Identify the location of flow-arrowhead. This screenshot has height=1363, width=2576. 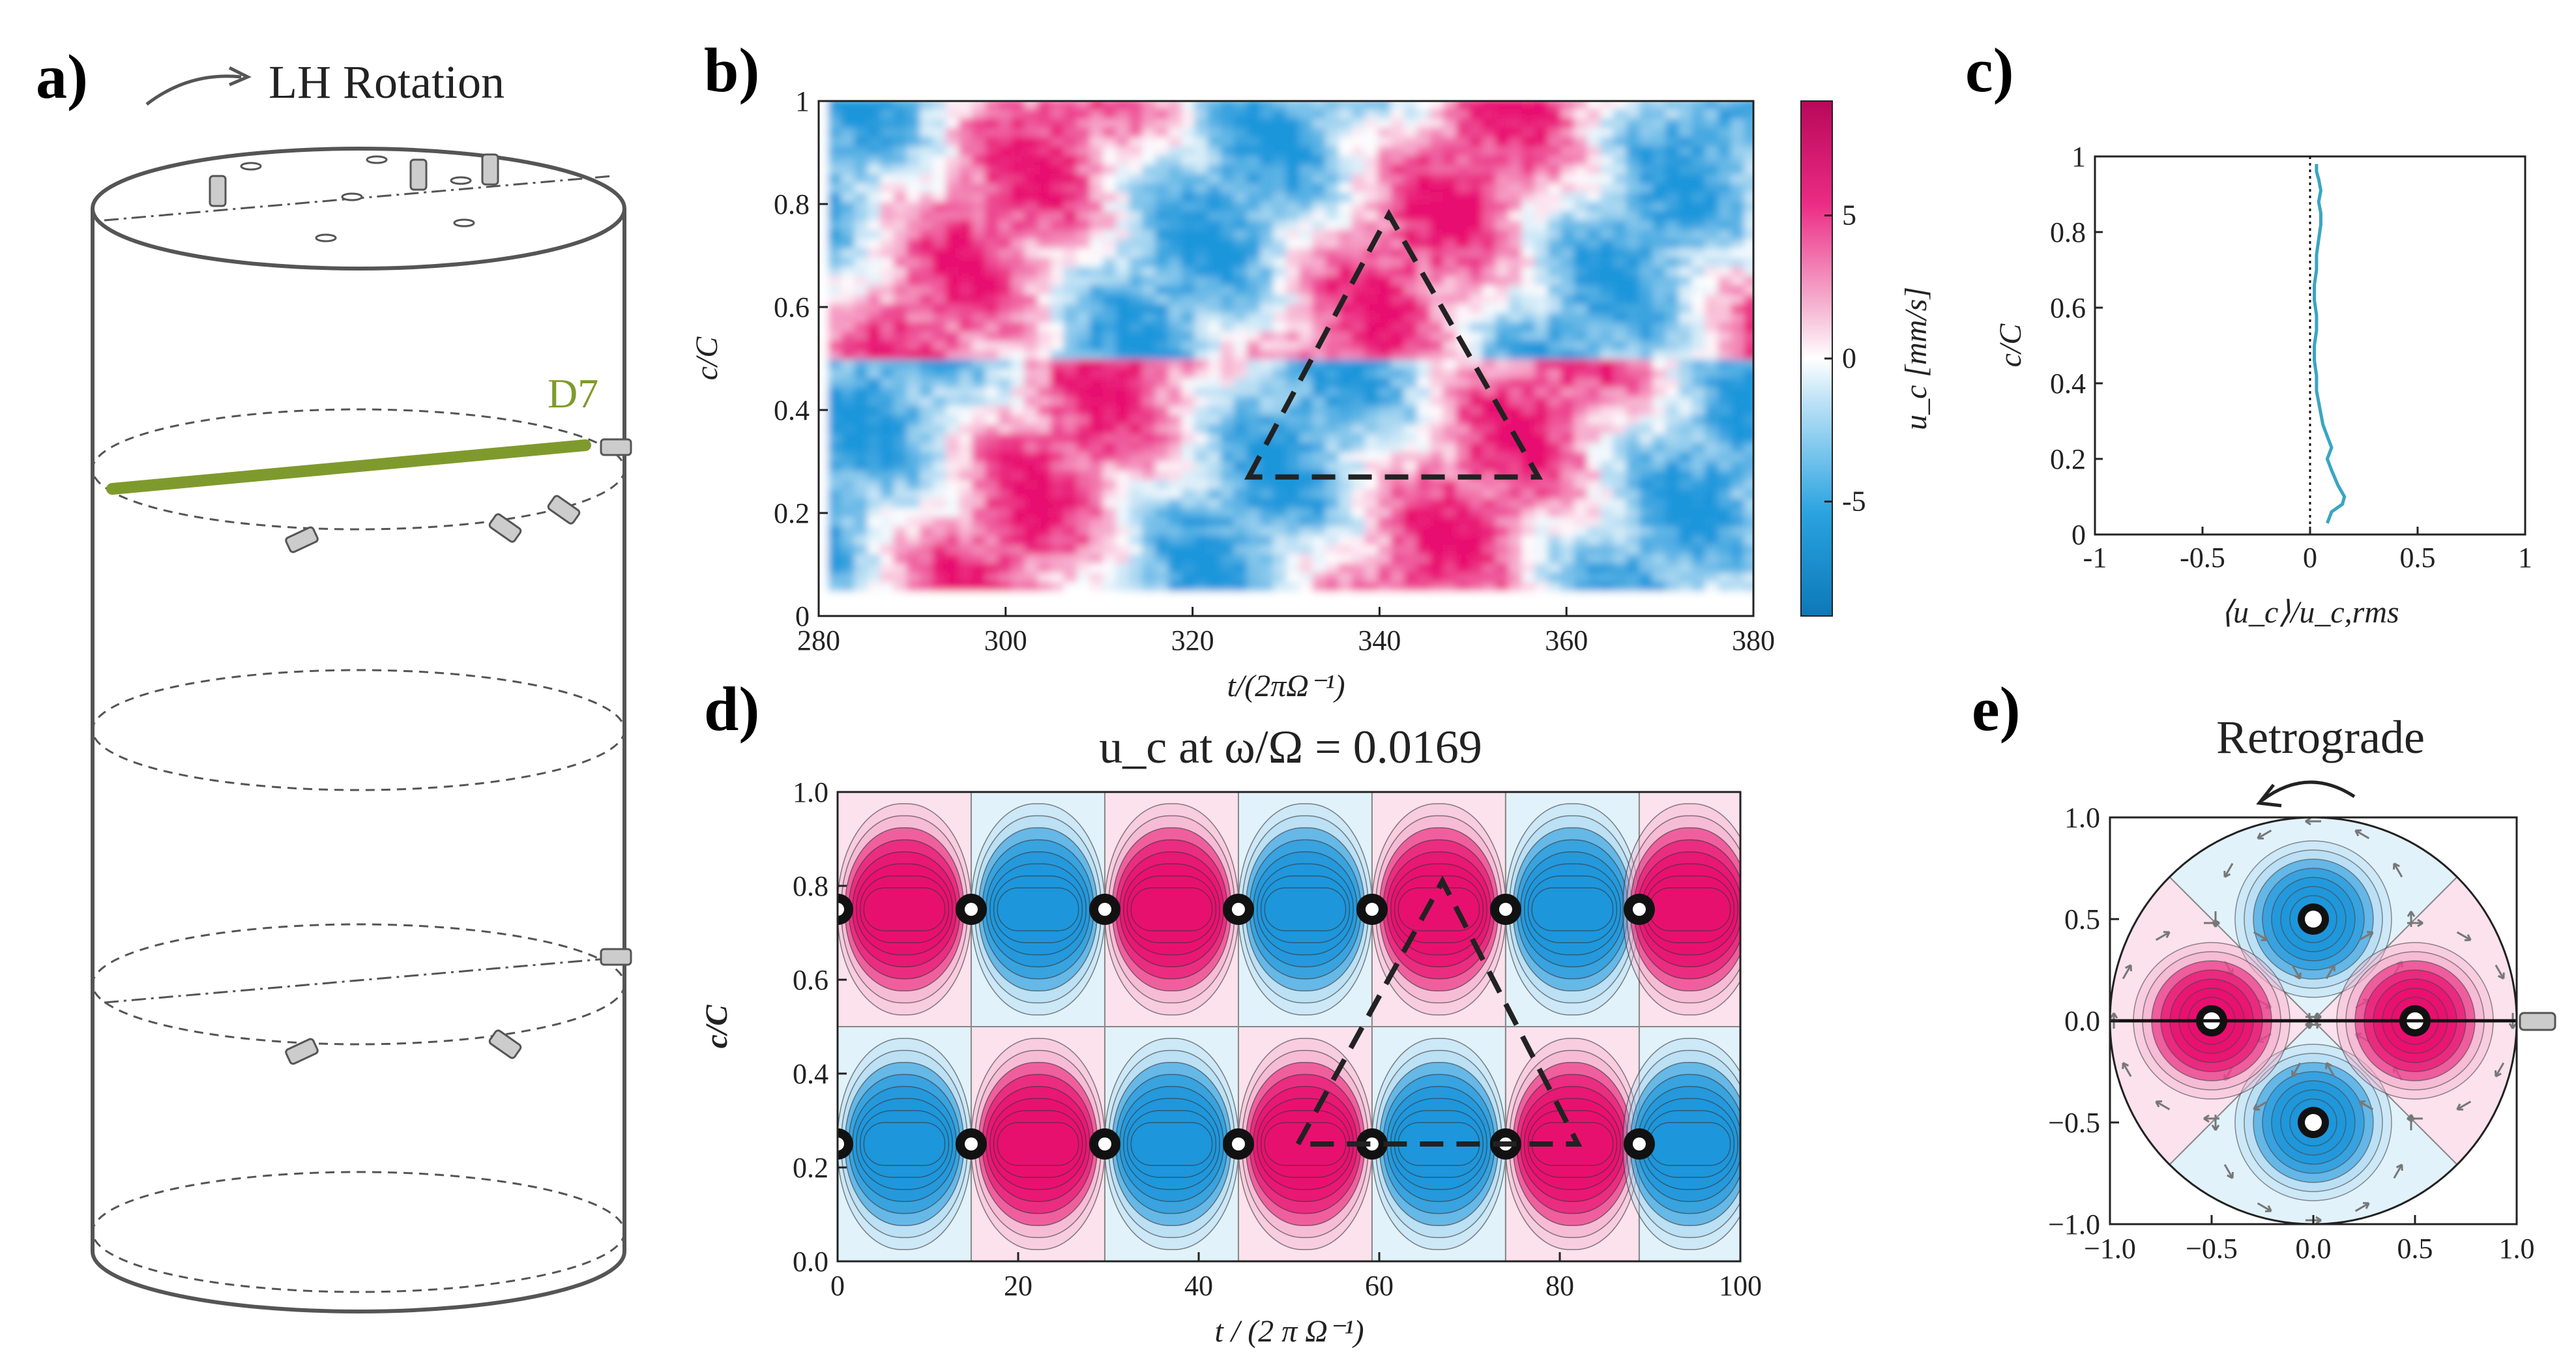
(2128, 968).